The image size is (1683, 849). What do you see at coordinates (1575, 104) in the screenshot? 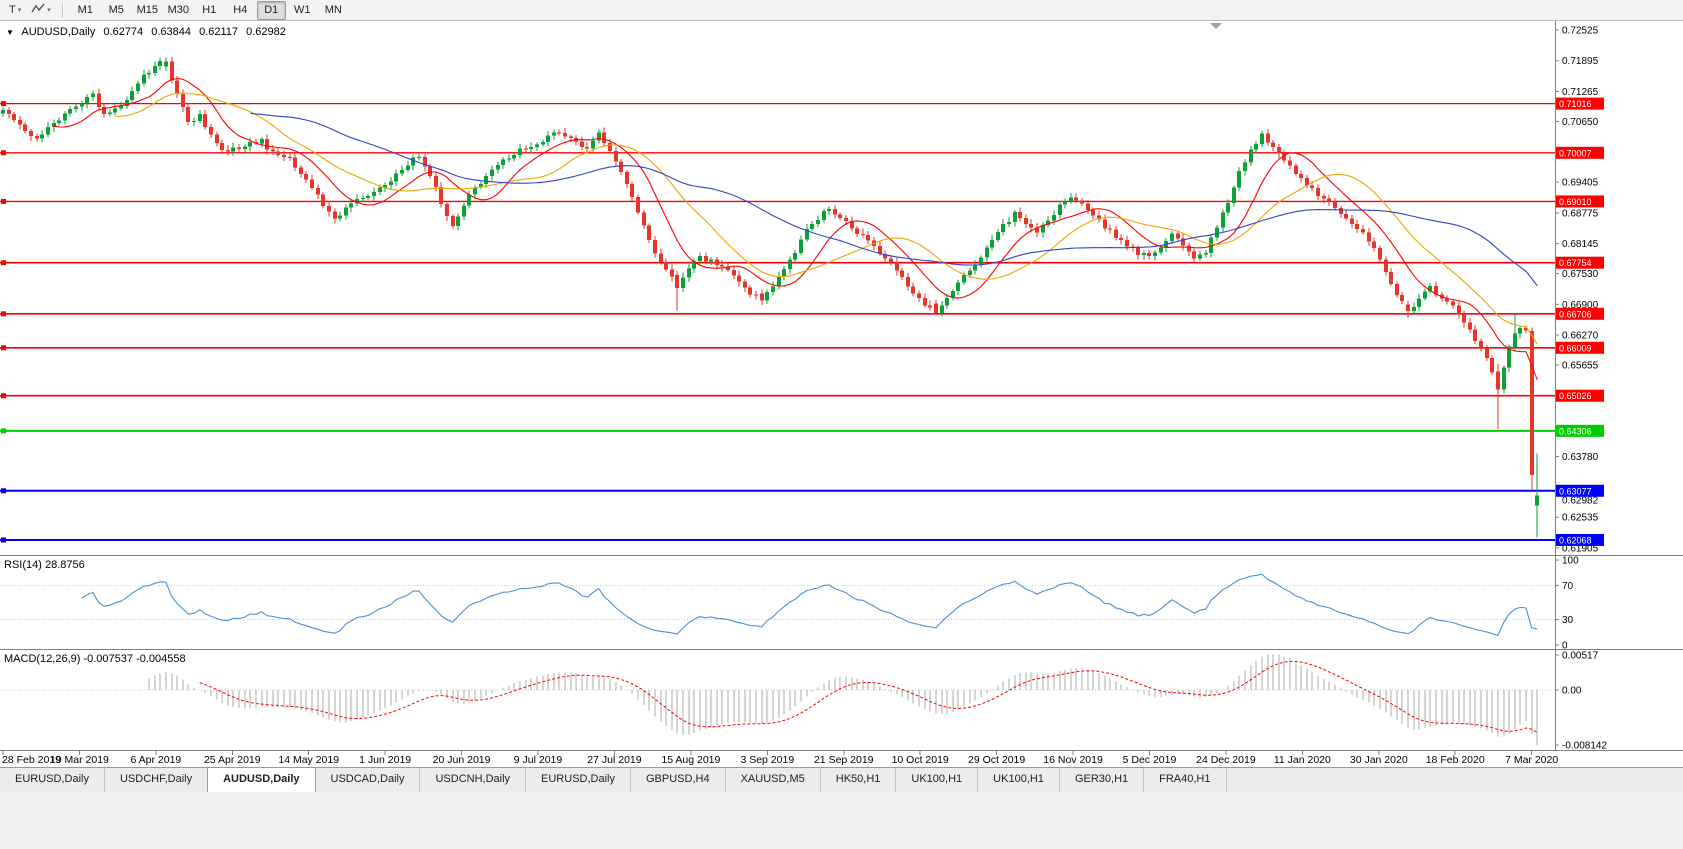
I see `price-tag-label: 0.71016` at bounding box center [1575, 104].